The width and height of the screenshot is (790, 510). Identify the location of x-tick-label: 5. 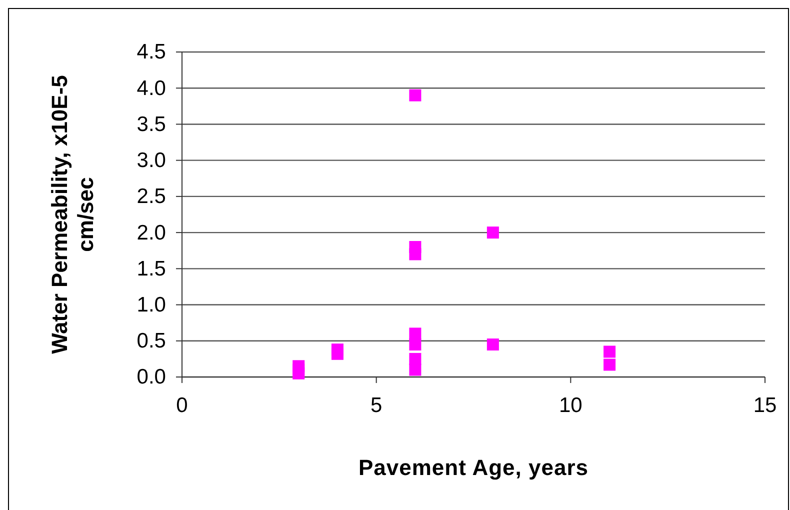
(376, 405).